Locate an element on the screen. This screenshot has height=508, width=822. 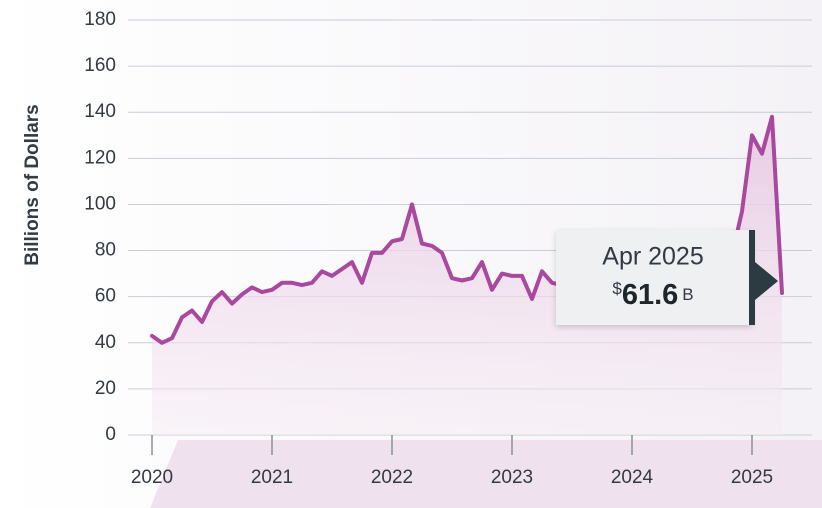
tooltip-date: Apr 2025 is located at coordinates (652, 257).